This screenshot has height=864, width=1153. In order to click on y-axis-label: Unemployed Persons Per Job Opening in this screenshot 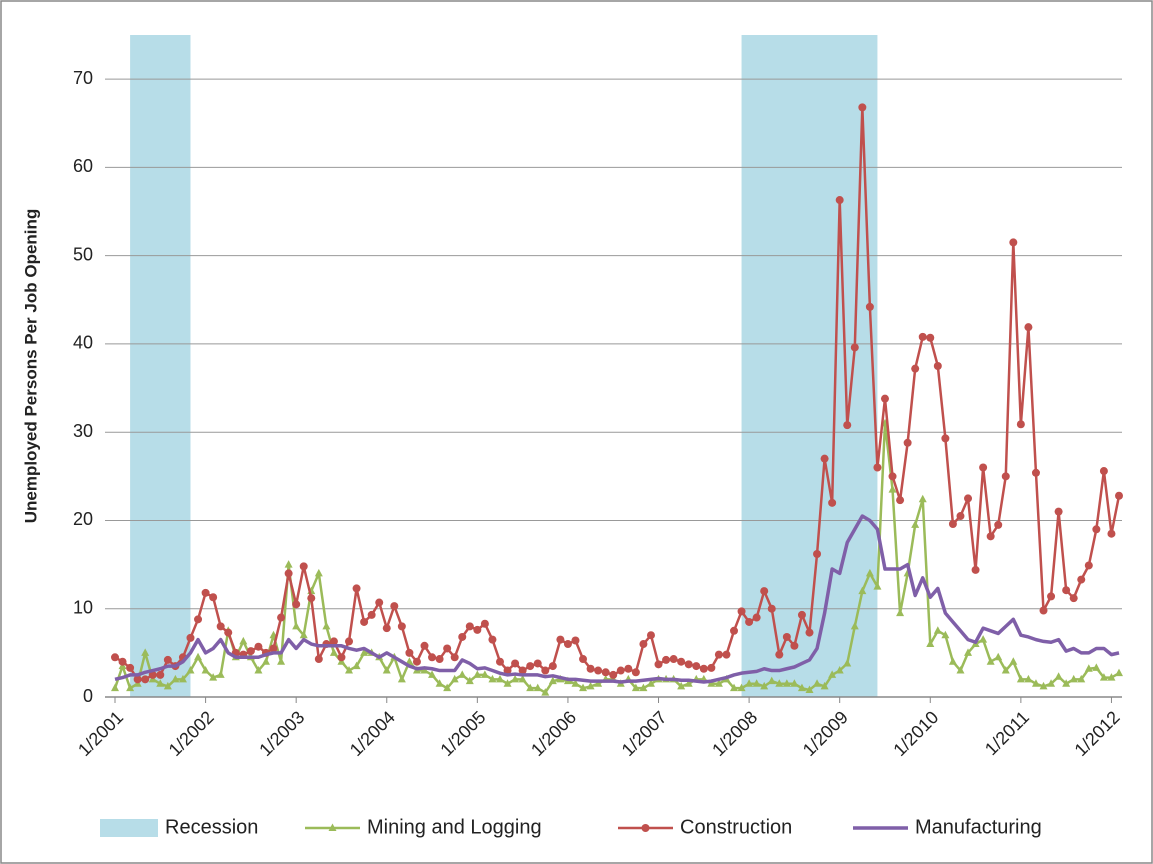, I will do `click(30, 366)`.